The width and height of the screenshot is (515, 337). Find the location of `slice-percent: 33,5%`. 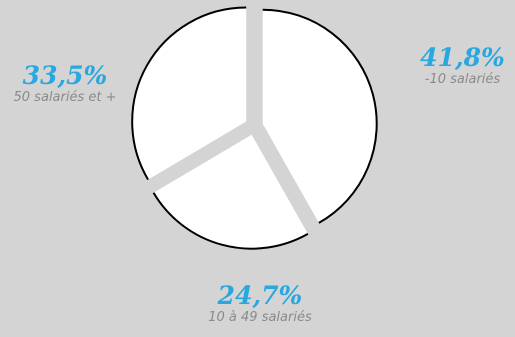

slice-percent: 33,5% is located at coordinates (65, 75).